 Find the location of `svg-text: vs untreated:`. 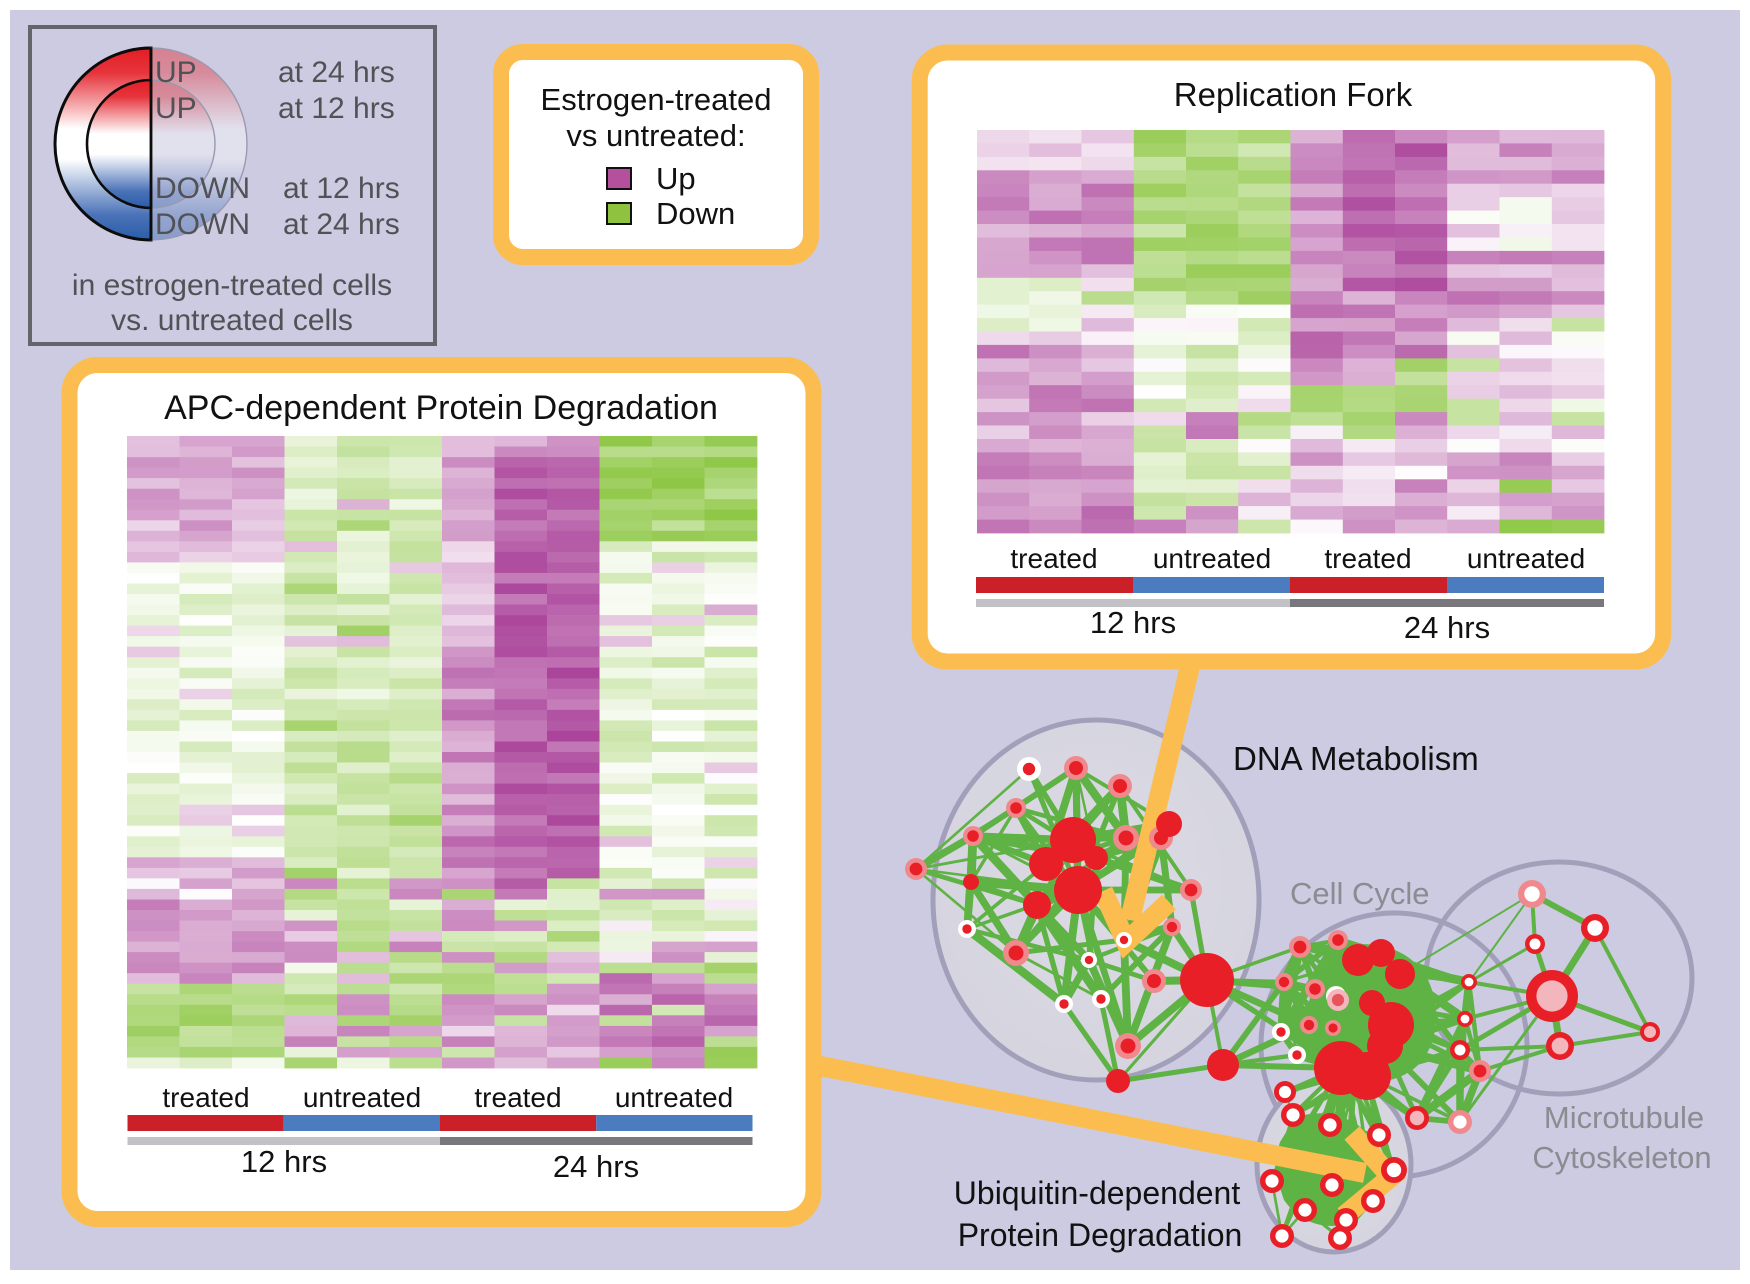

svg-text: vs untreated: is located at coordinates (655, 135).